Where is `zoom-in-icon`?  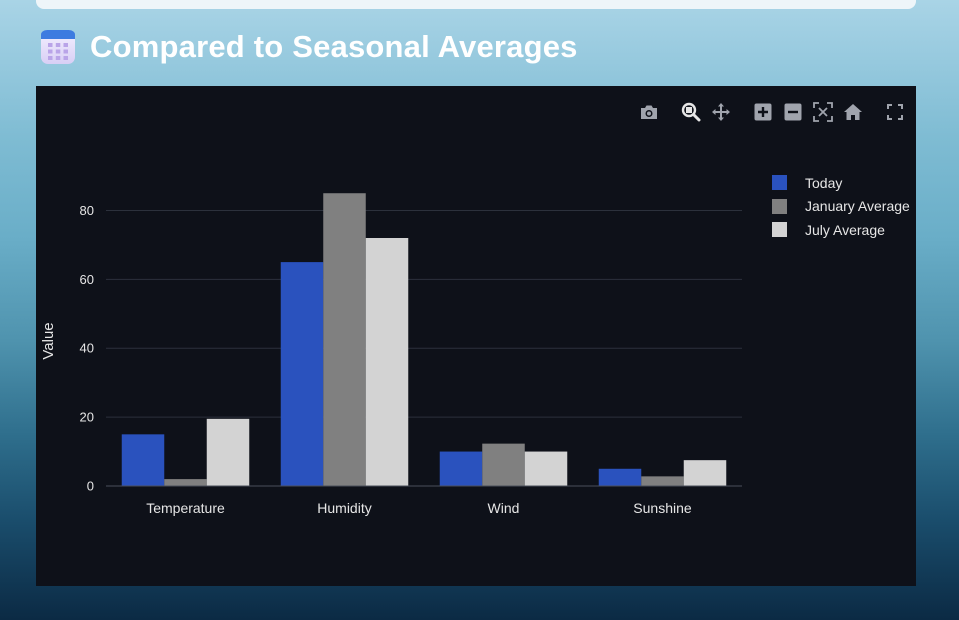 zoom-in-icon is located at coordinates (763, 112).